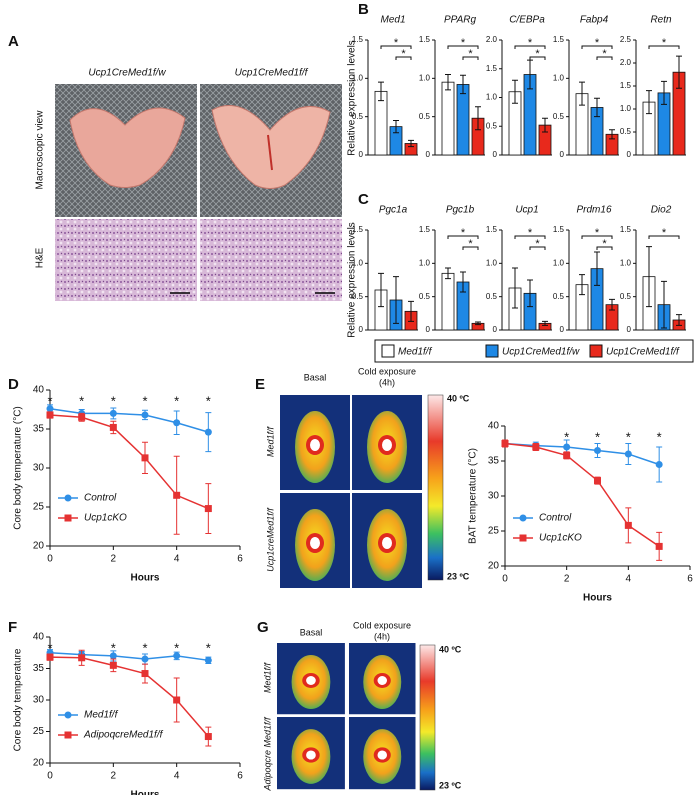  What do you see at coordinates (260, 384) in the screenshot?
I see `panel-label: E` at bounding box center [260, 384].